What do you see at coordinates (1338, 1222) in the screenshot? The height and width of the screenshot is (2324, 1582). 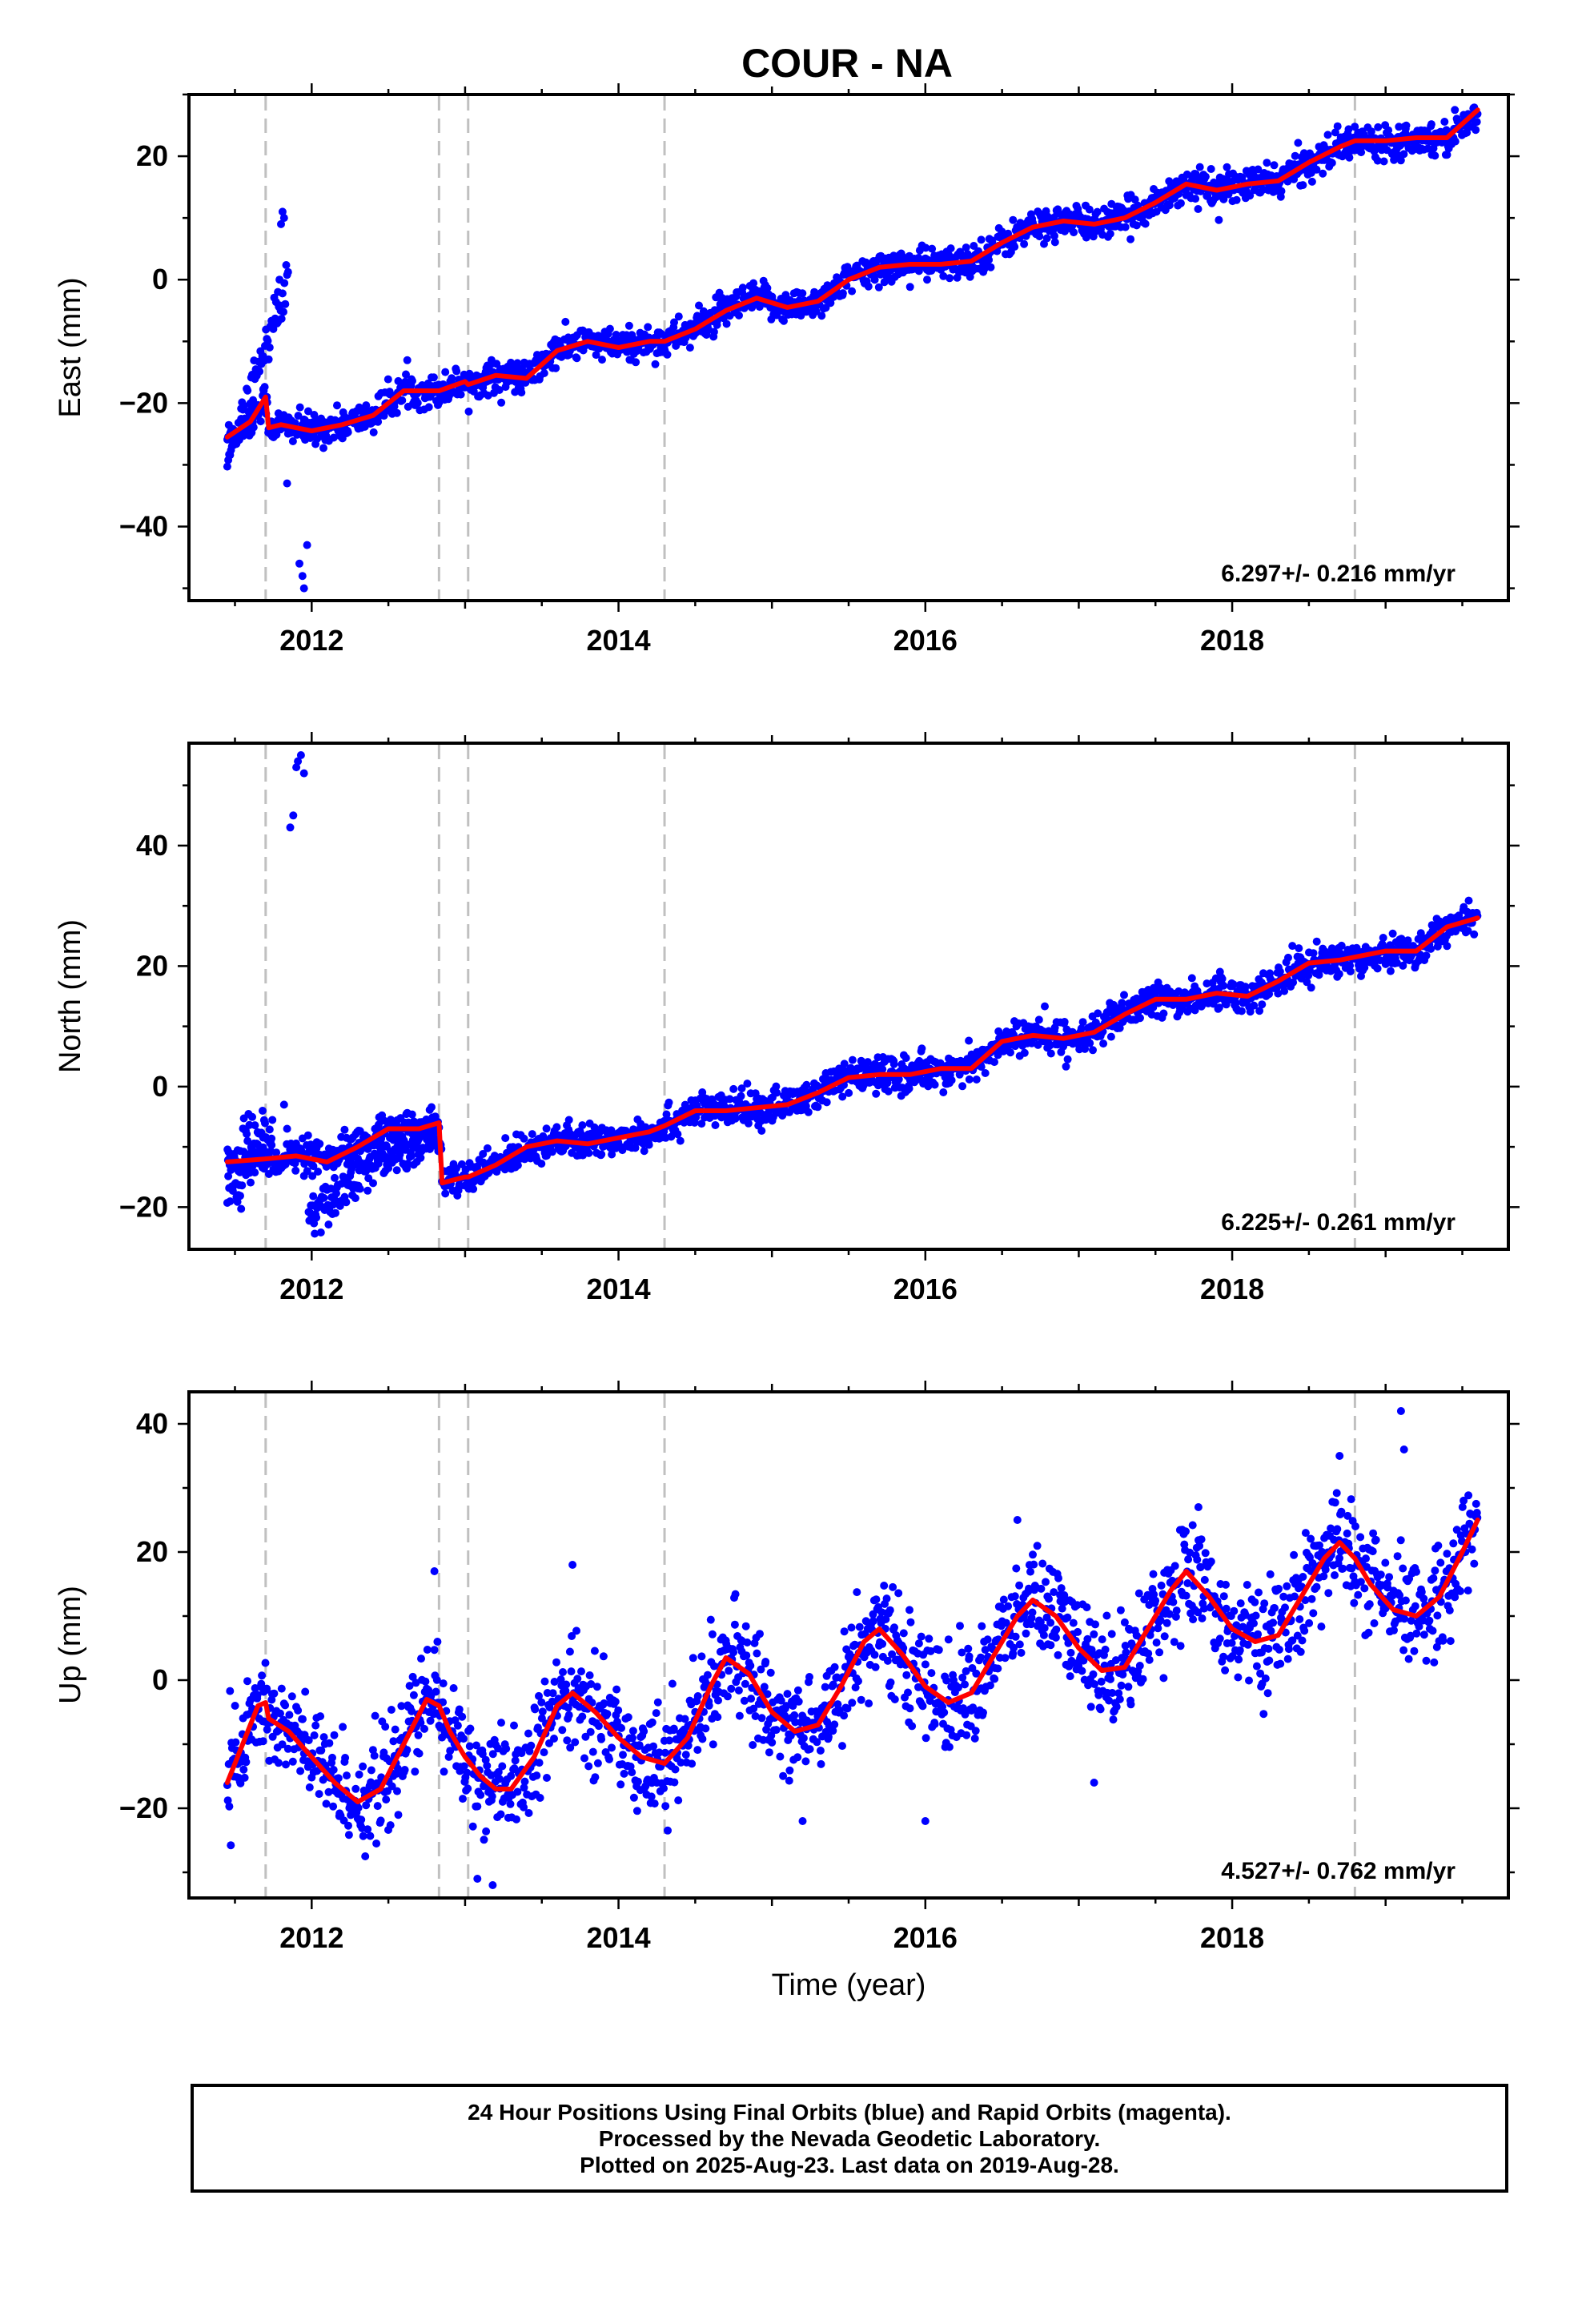 I see `north-rate-label: 6.225+/- 0.261 mm/yr` at bounding box center [1338, 1222].